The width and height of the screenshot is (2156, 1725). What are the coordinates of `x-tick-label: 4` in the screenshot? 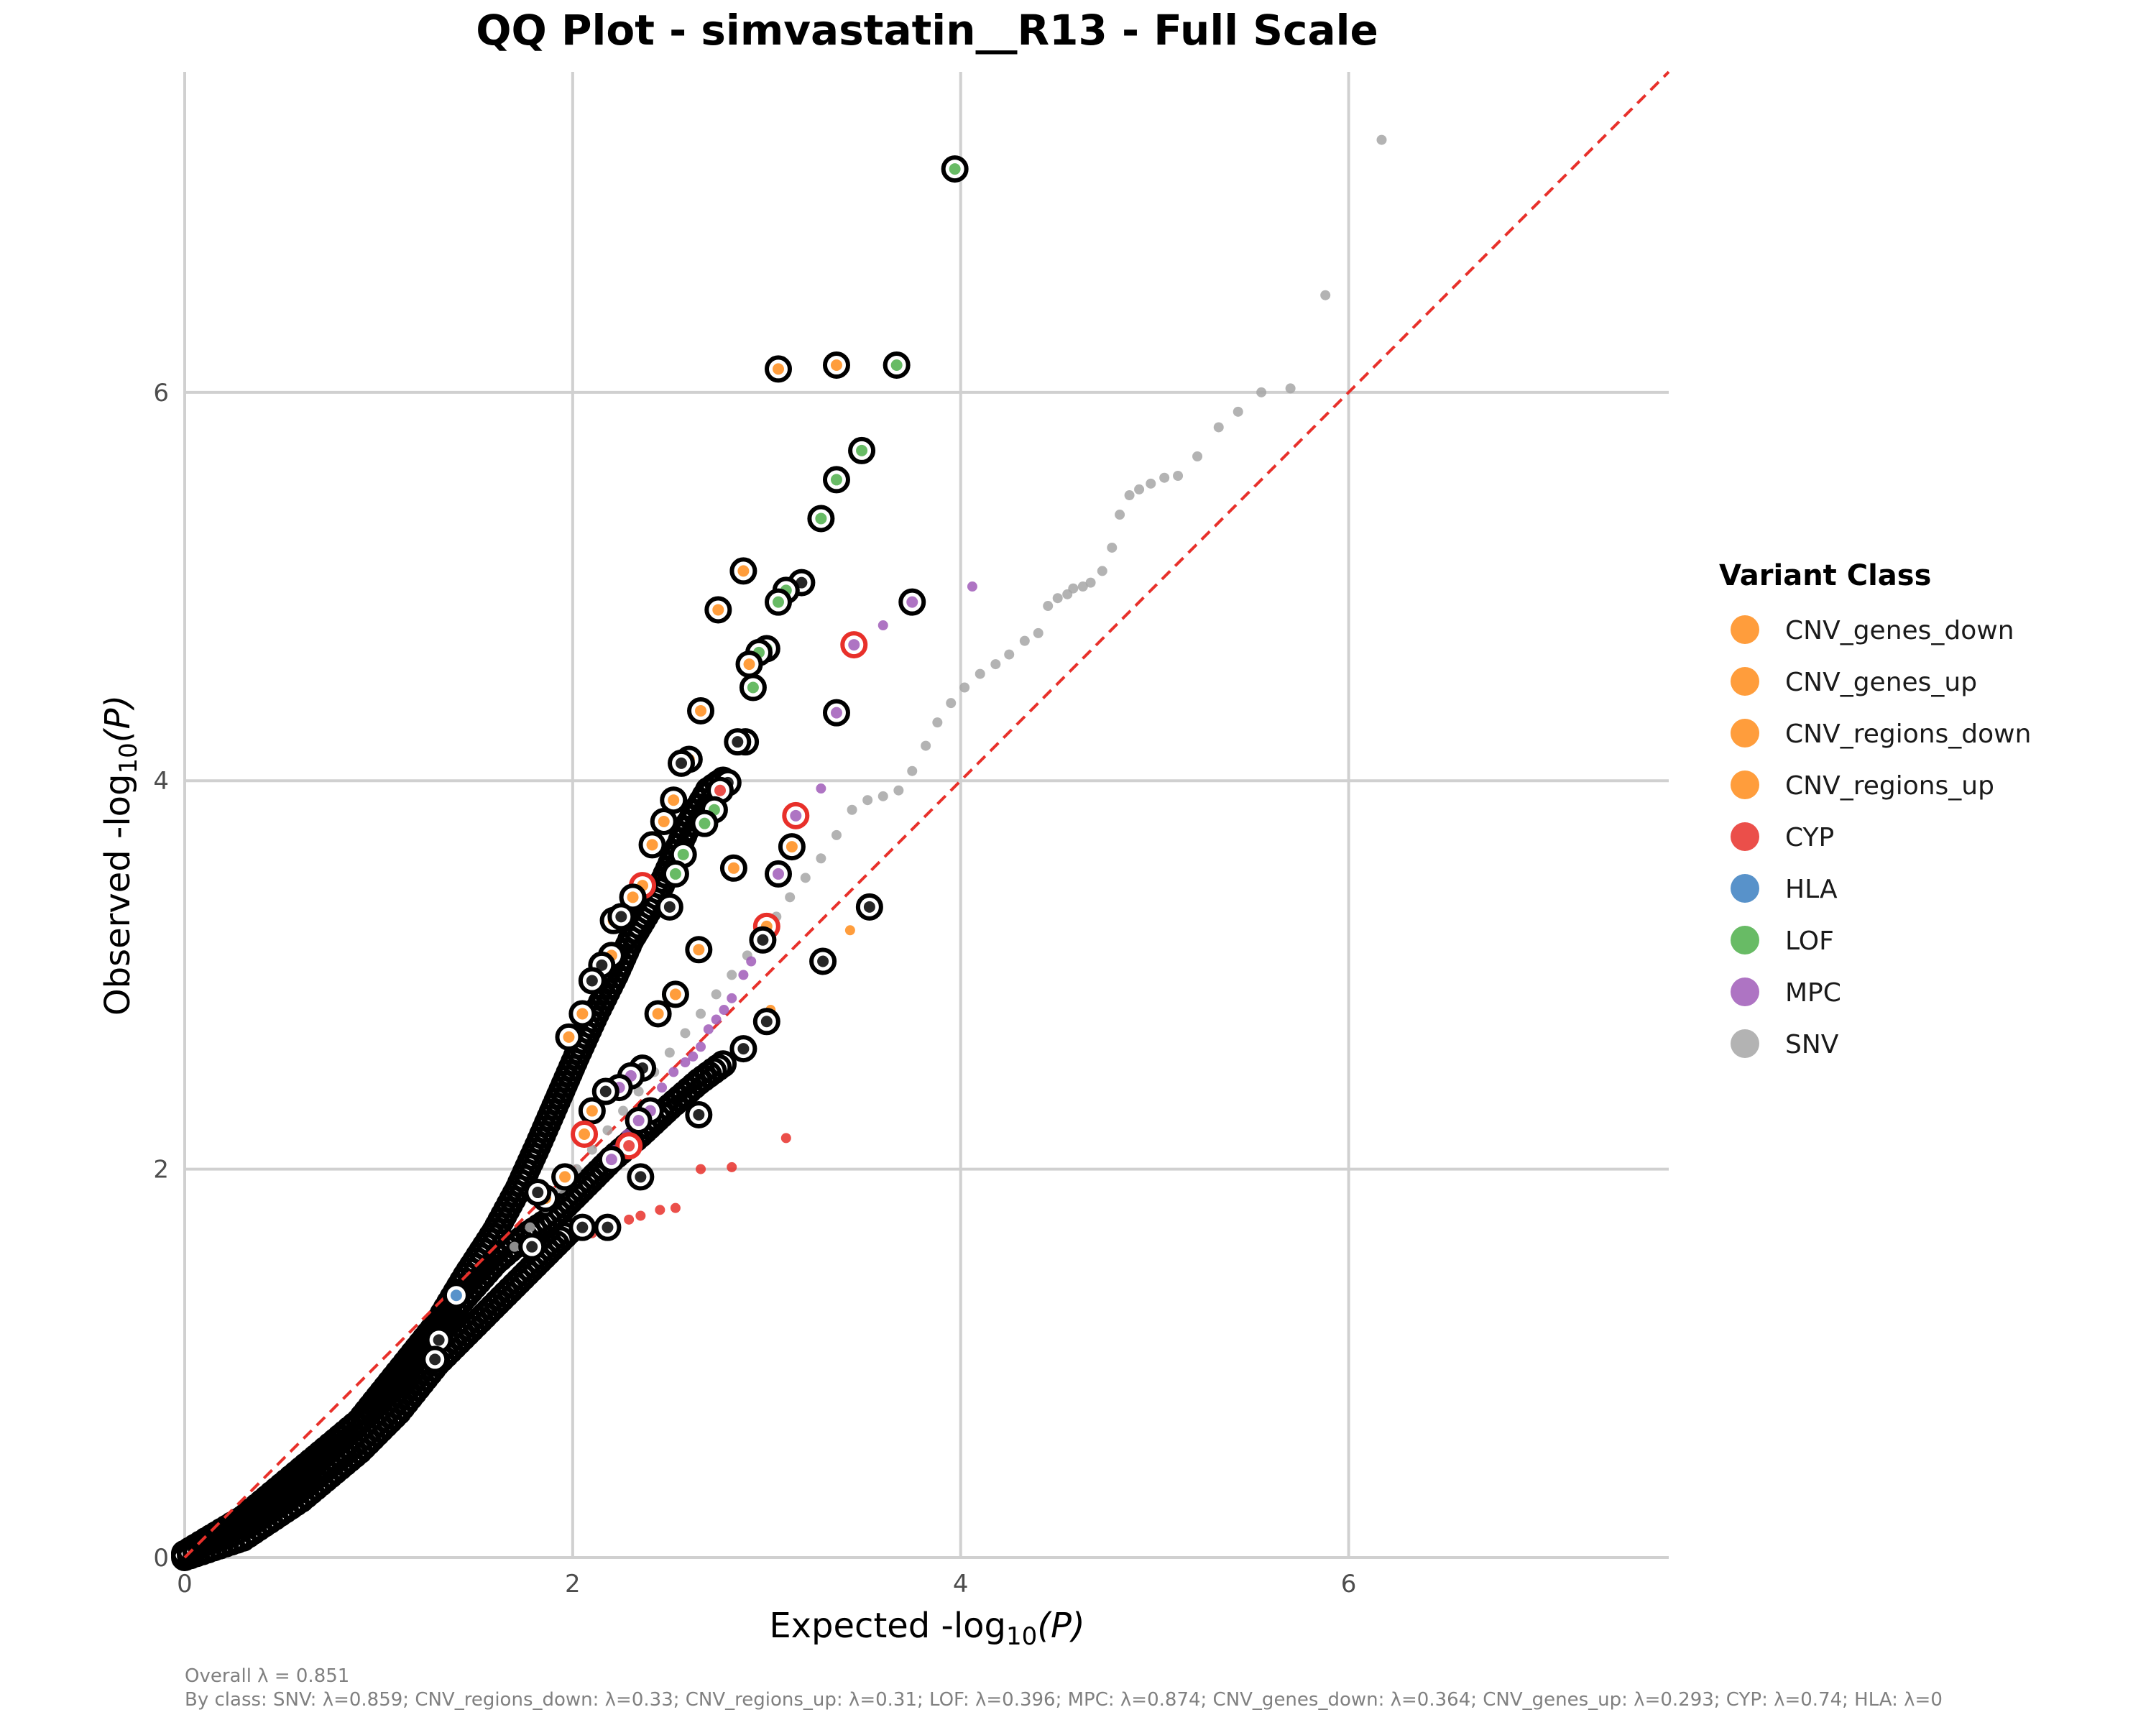 It's located at (961, 1584).